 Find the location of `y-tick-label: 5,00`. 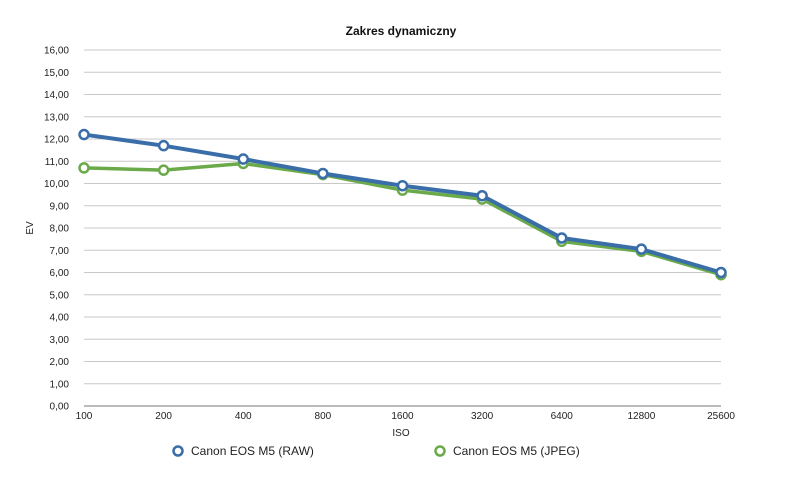

y-tick-label: 5,00 is located at coordinates (60, 295).